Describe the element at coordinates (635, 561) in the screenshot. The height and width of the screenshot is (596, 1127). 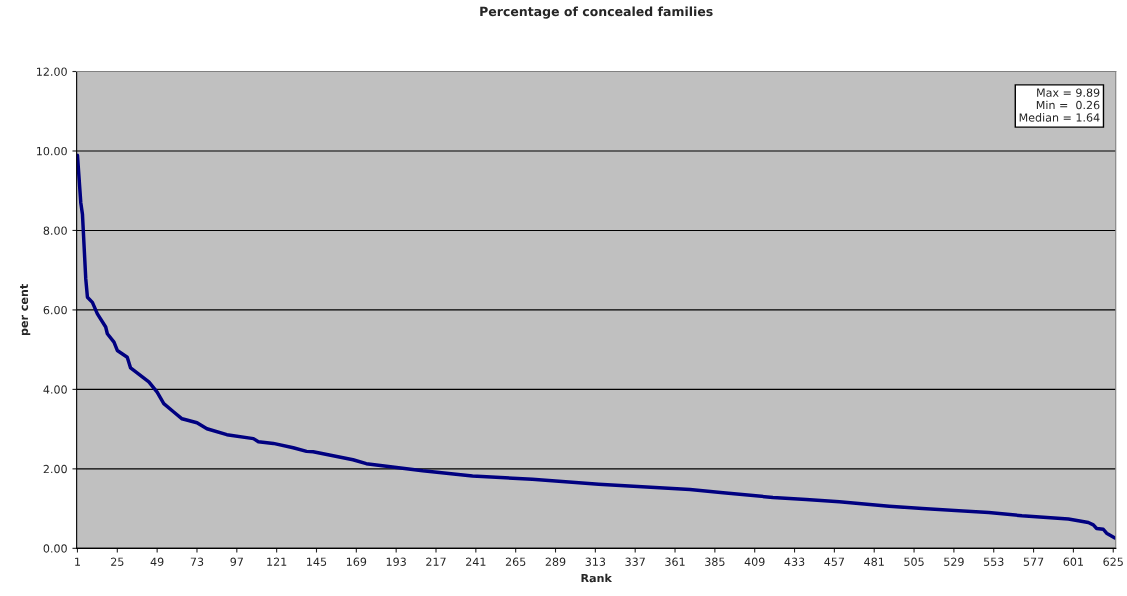
I see `x-tick-label: 337` at that location.